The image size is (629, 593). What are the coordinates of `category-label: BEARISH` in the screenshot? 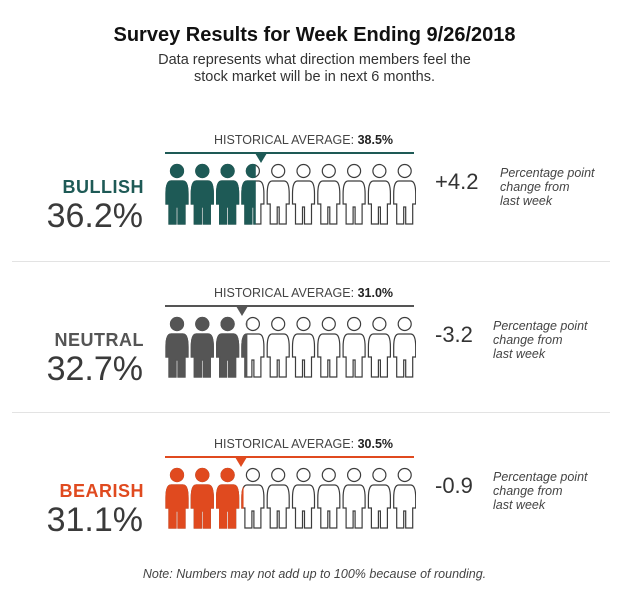 It's located at (101, 491).